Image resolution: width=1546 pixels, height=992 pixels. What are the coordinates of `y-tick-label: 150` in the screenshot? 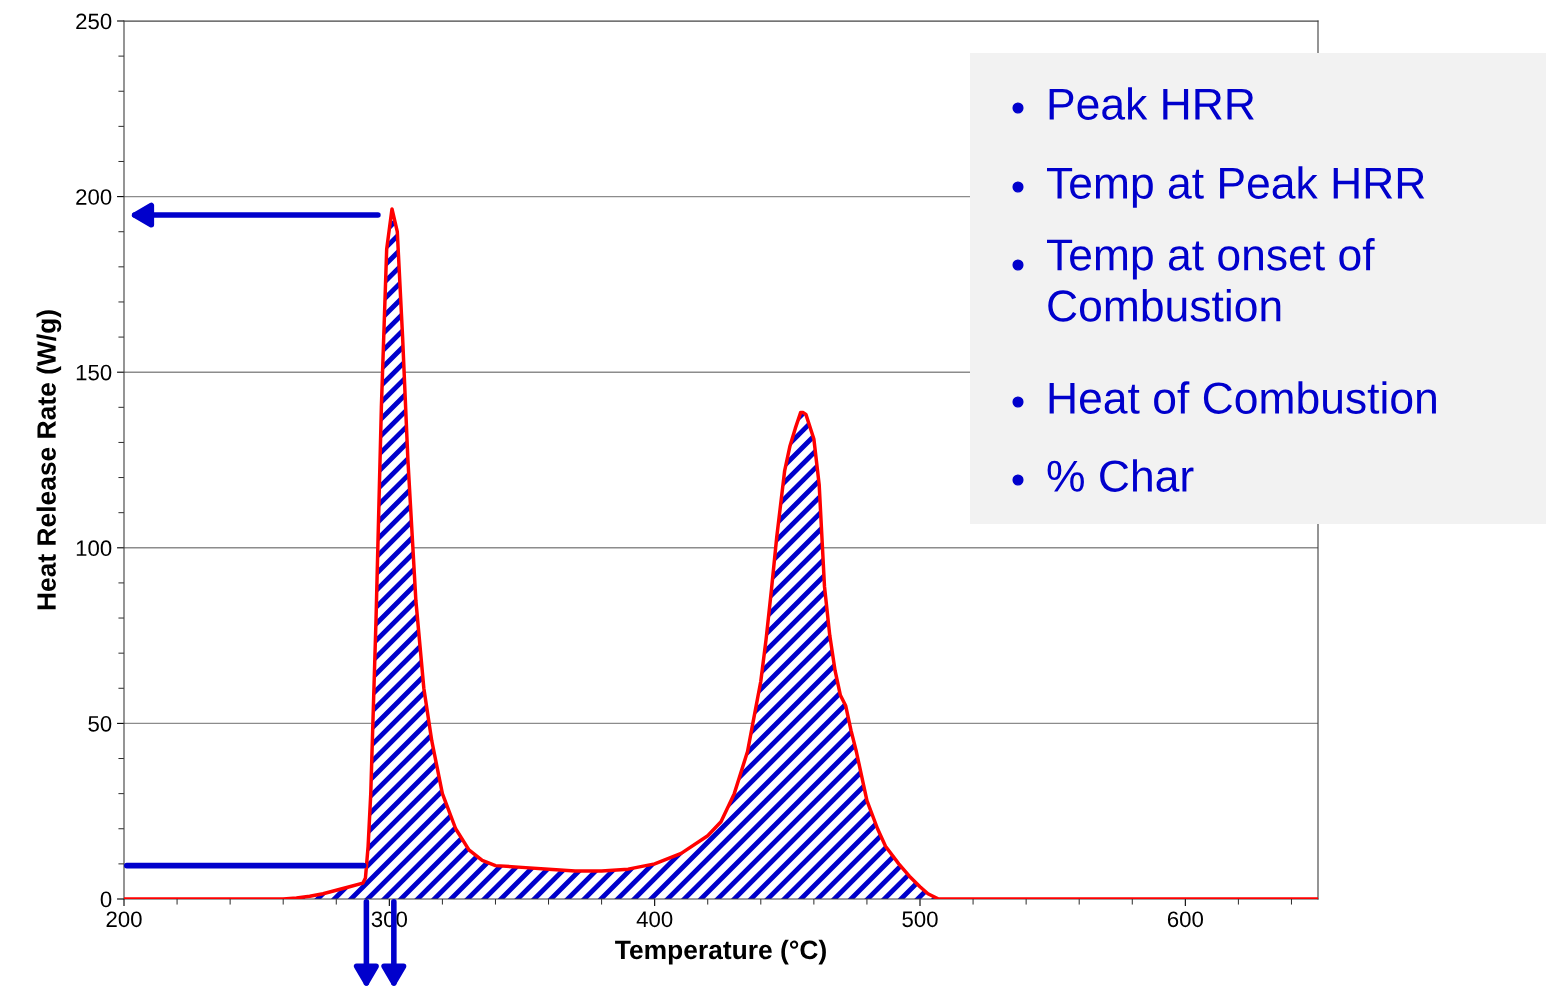 It's located at (94, 372).